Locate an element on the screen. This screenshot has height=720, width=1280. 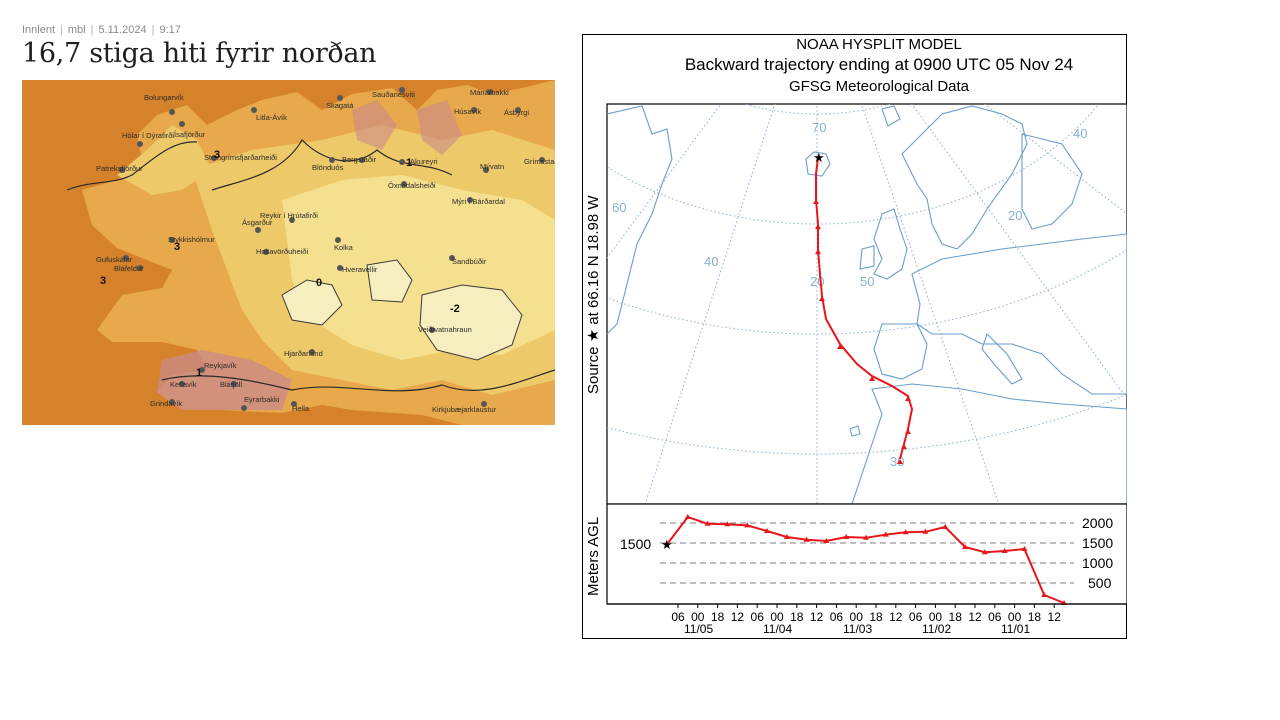
coast-scandinavia is located at coordinates (964, 177).